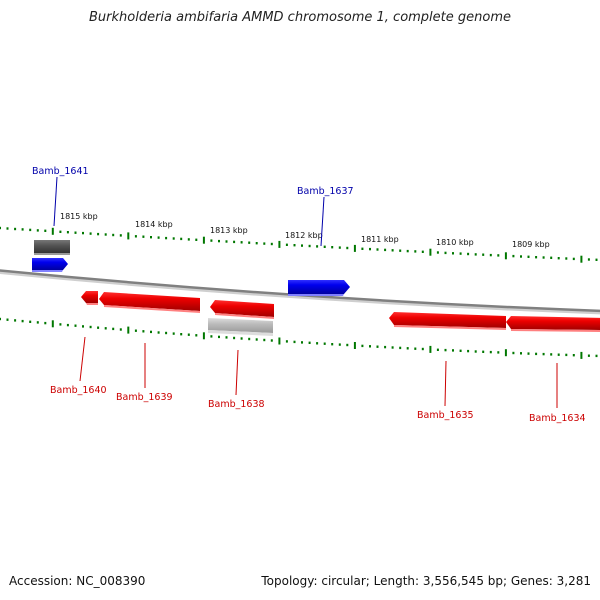 This screenshot has height=600, width=600. Describe the element at coordinates (325, 191) in the screenshot. I see `gene-label-bamb-1637: Bamb_1637` at that location.